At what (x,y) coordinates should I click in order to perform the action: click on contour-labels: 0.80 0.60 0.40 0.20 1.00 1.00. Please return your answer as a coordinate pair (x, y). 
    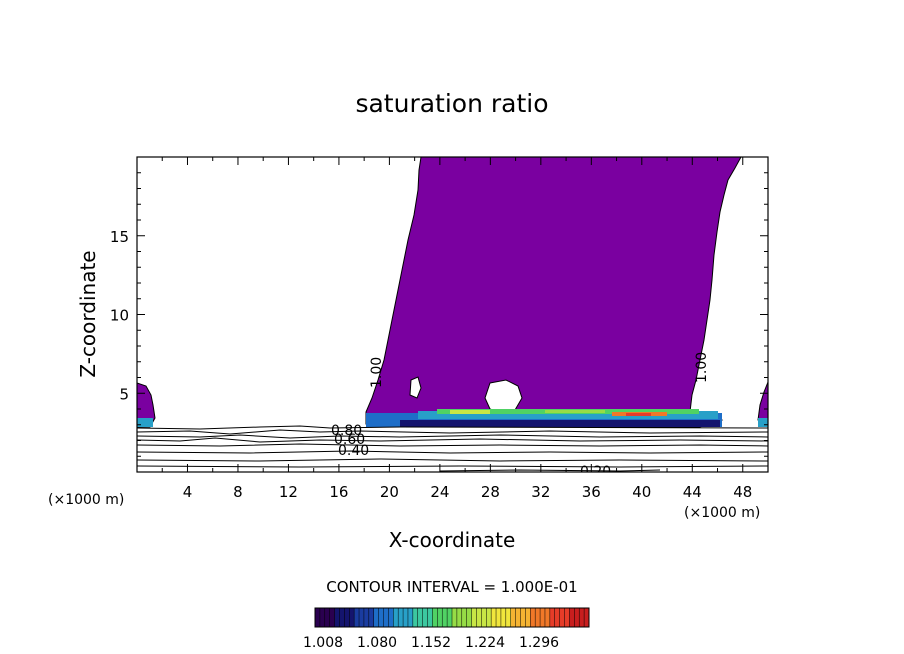
    Looking at the image, I should click on (520, 416).